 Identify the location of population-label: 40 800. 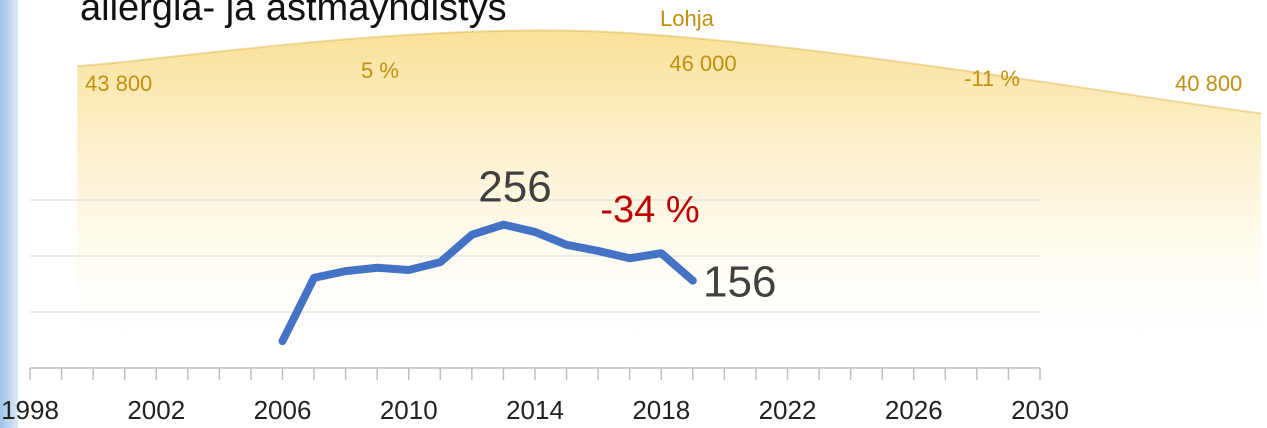
(1208, 83).